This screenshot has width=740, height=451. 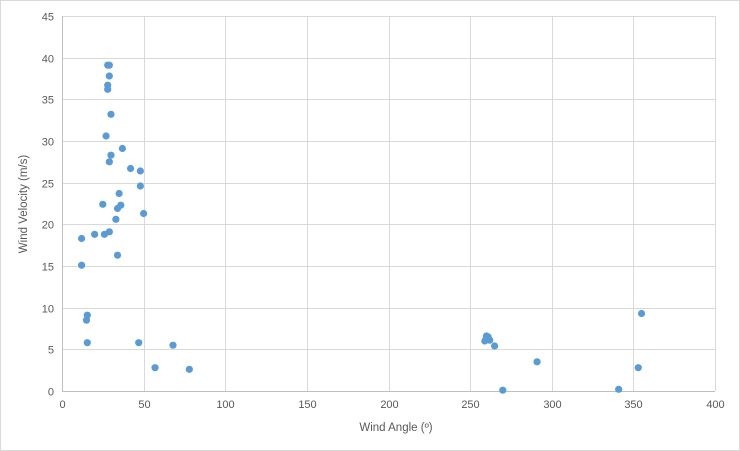 I want to click on y-tick-label: 40, so click(x=48, y=60).